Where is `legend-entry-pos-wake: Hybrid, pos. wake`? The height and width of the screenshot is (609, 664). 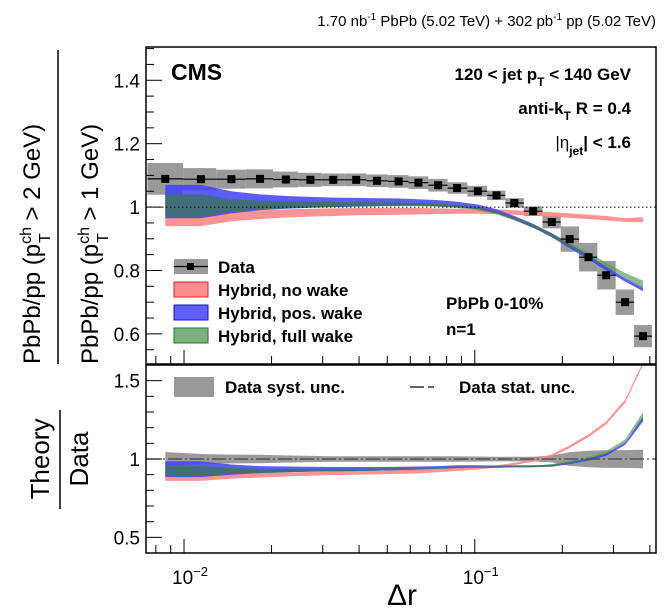
legend-entry-pos-wake: Hybrid, pos. wake is located at coordinates (268, 313).